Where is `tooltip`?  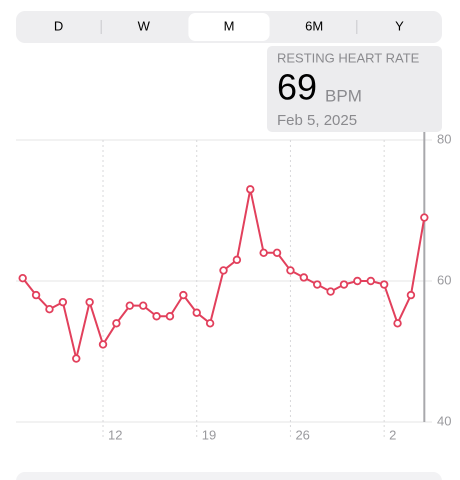 tooltip is located at coordinates (354, 89).